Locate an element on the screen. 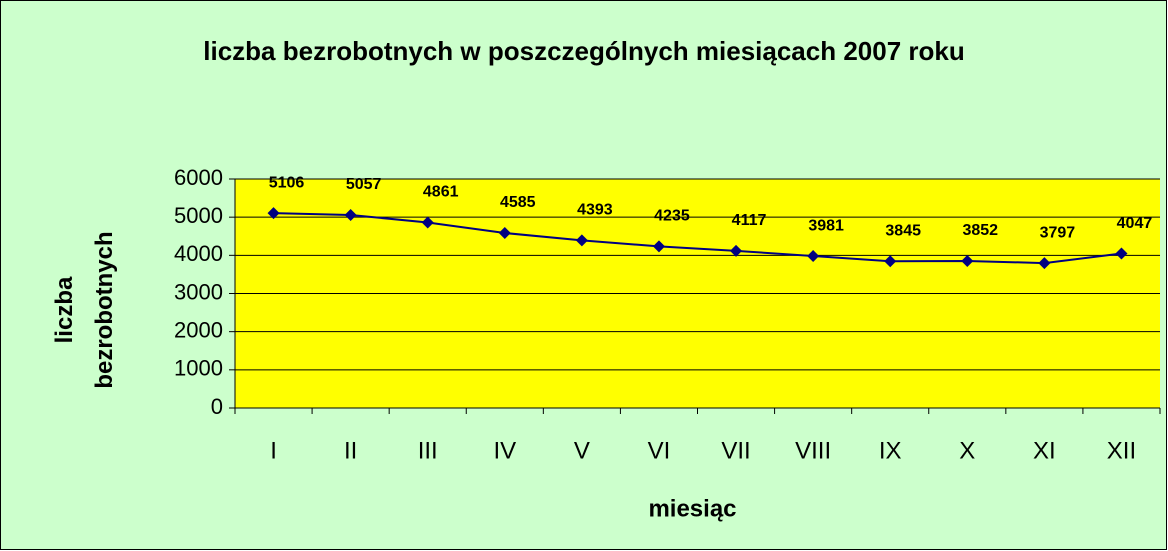 This screenshot has height=551, width=1168. x-tick-label: IV is located at coordinates (504, 450).